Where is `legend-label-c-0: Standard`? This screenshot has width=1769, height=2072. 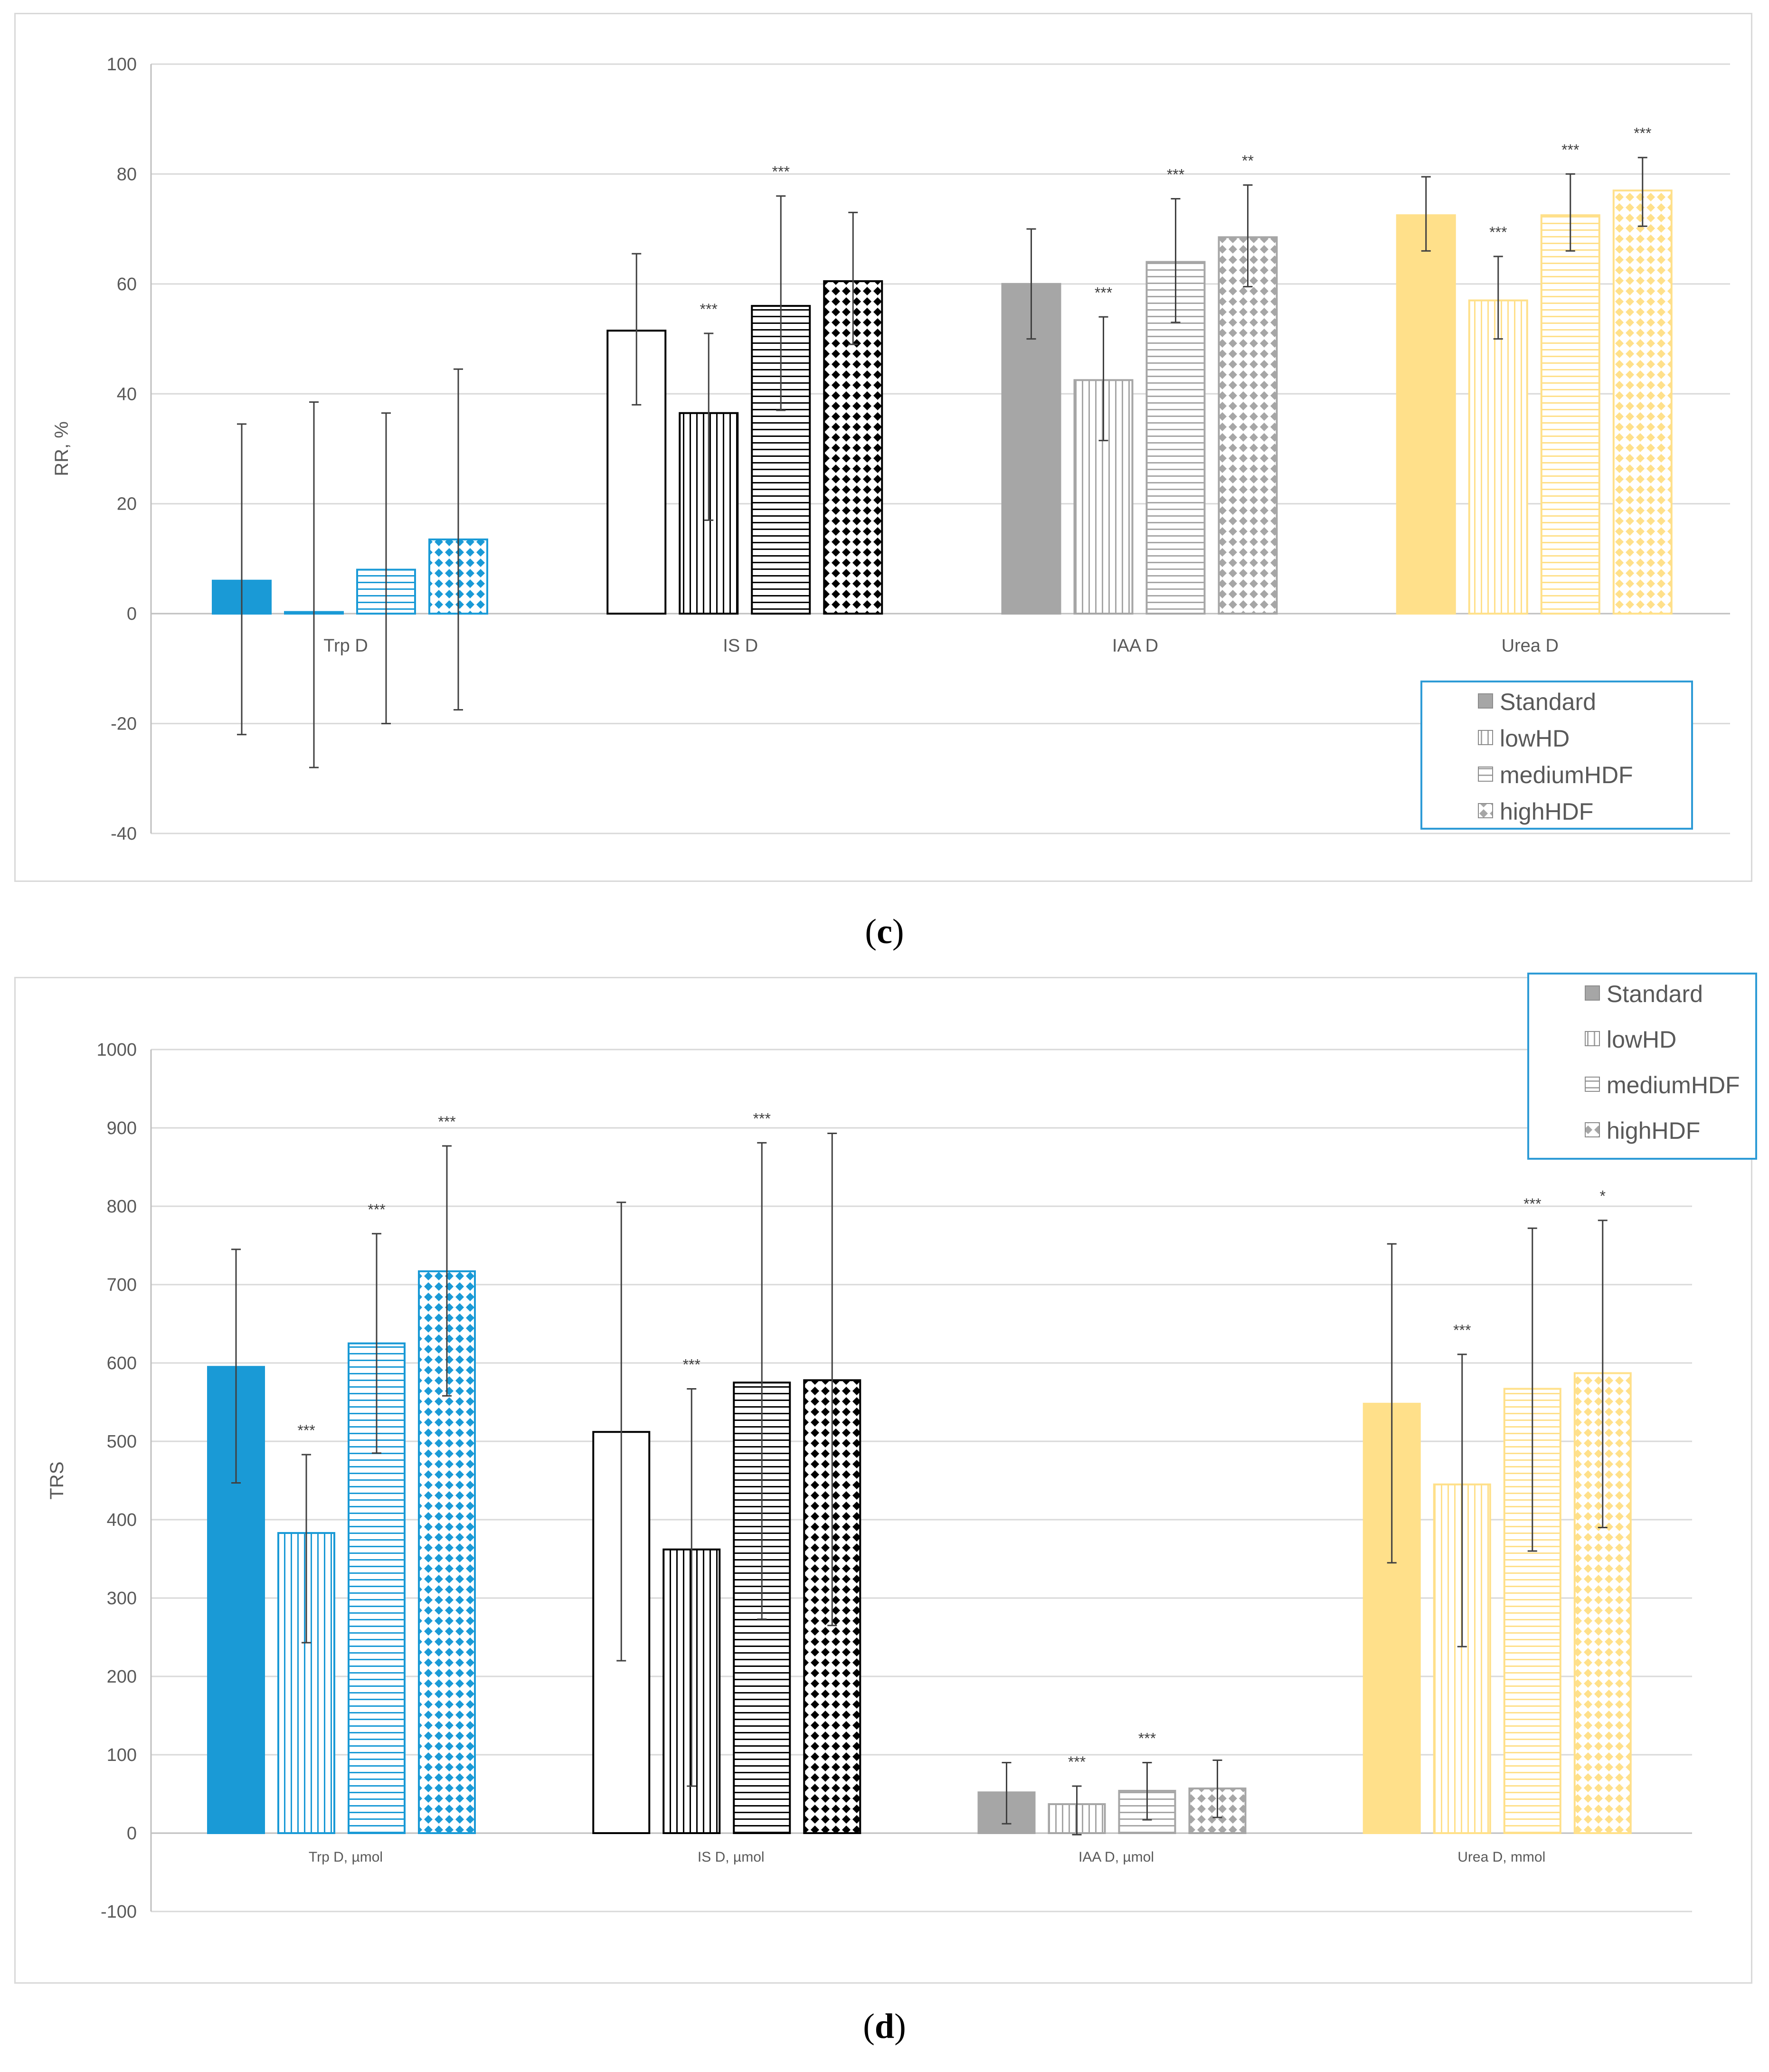
legend-label-c-0: Standard is located at coordinates (1548, 702).